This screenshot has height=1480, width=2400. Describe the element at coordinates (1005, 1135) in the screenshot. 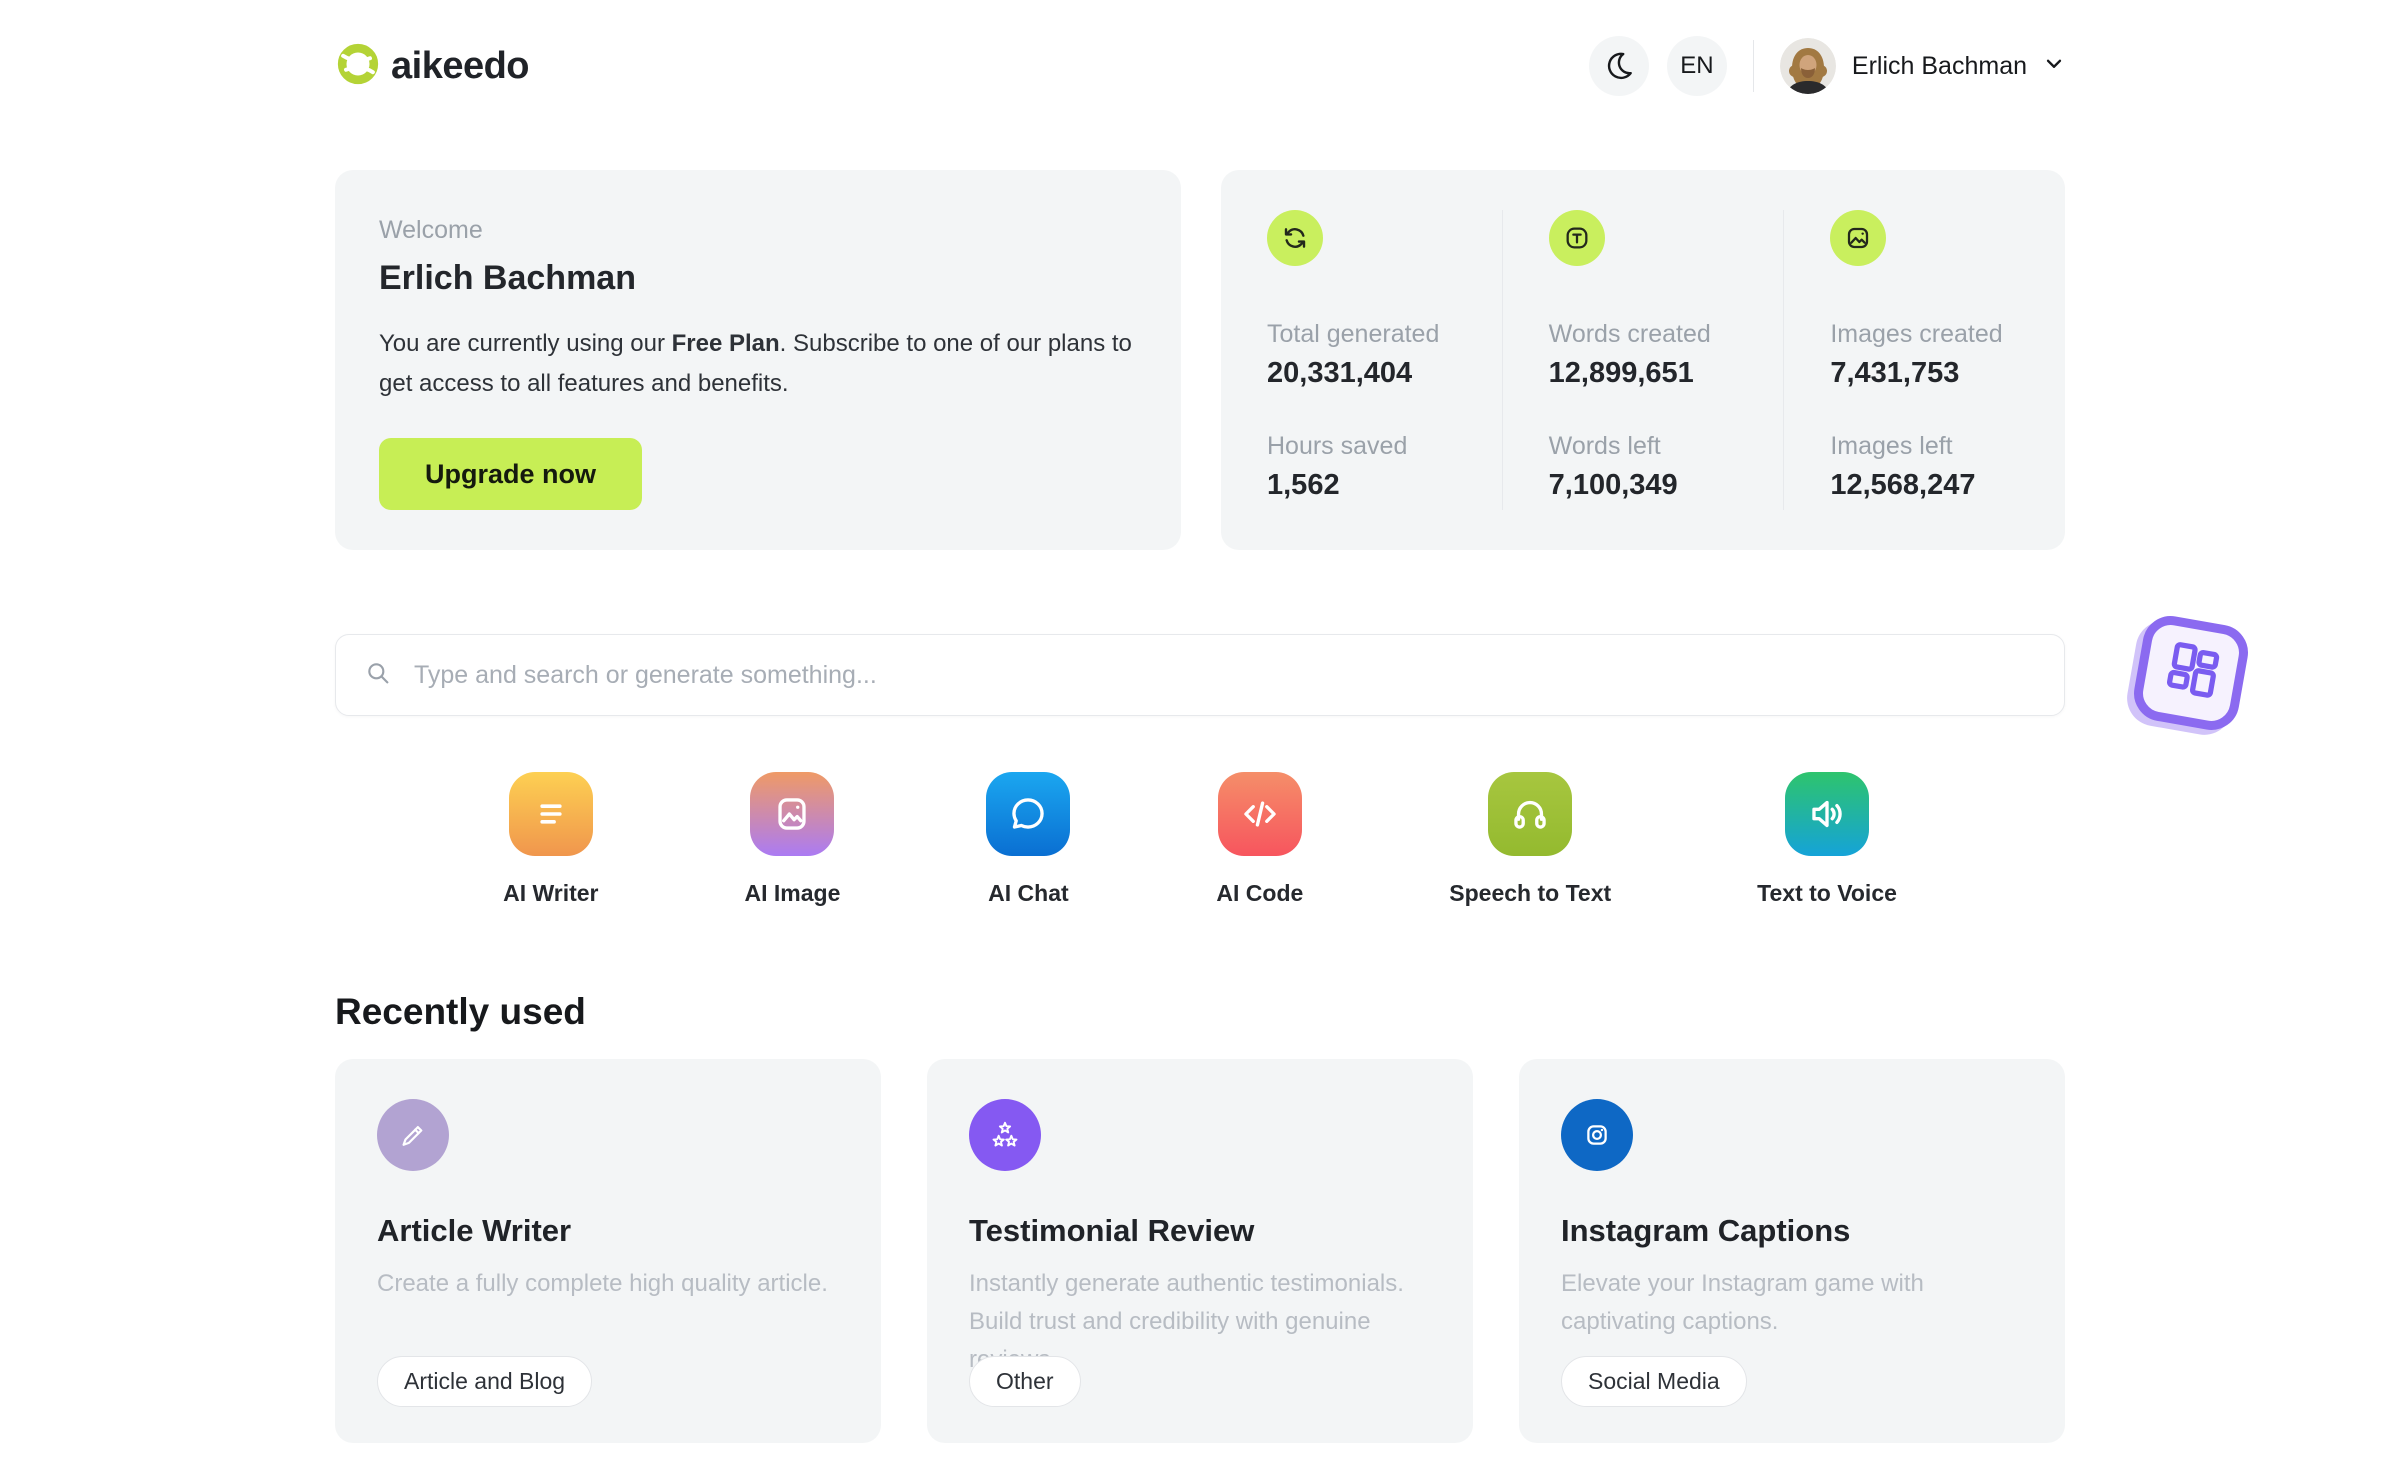

I see `stars-icon` at that location.